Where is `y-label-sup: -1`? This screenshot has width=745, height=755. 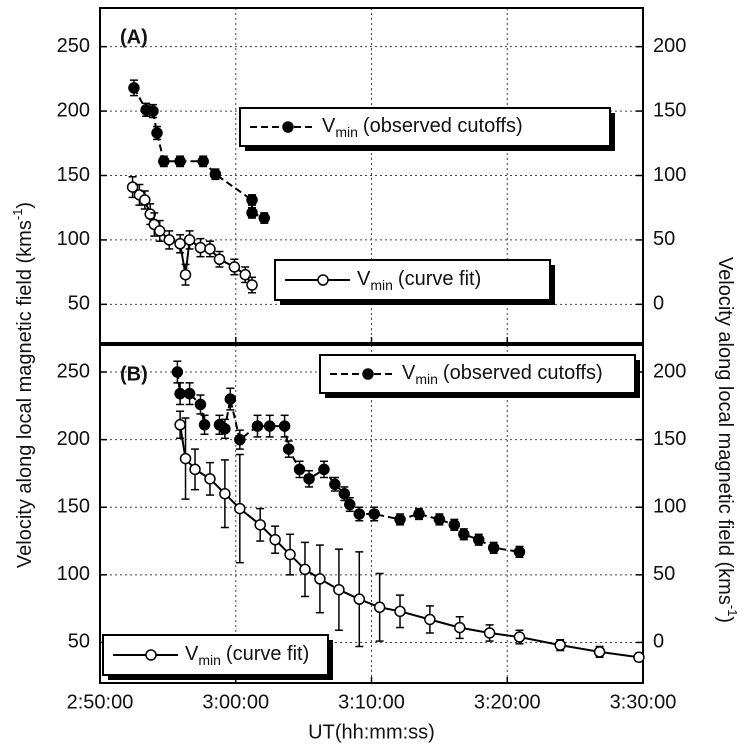 y-label-sup: -1 is located at coordinates (17, 215).